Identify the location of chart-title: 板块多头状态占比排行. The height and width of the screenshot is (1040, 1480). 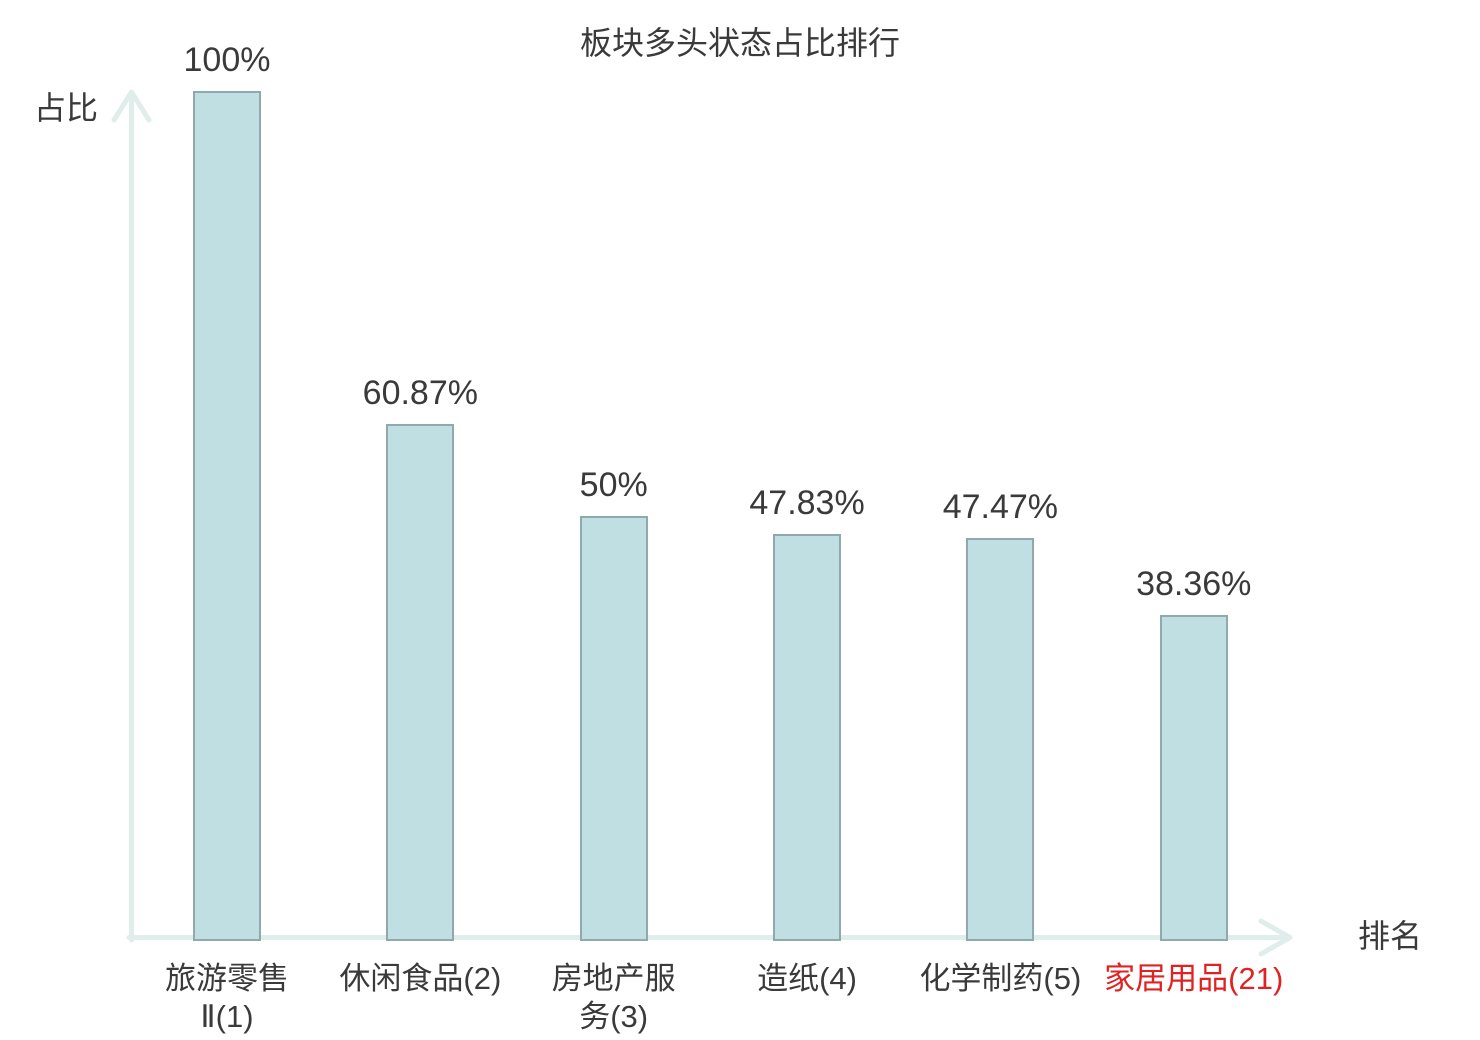
(740, 43).